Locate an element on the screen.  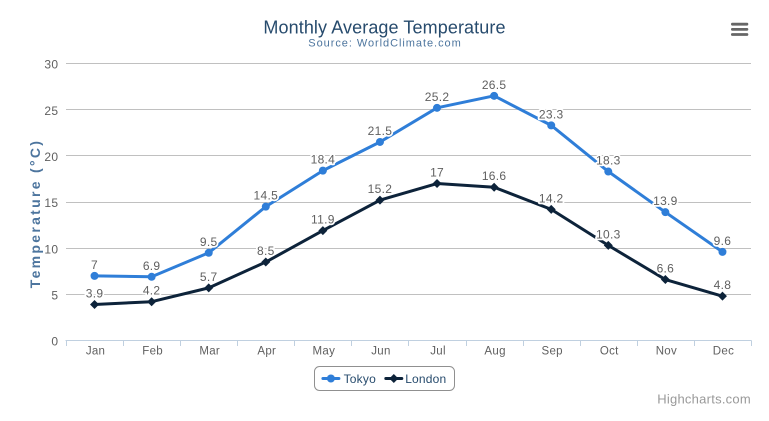
svg-text: 30 is located at coordinates (51, 65).